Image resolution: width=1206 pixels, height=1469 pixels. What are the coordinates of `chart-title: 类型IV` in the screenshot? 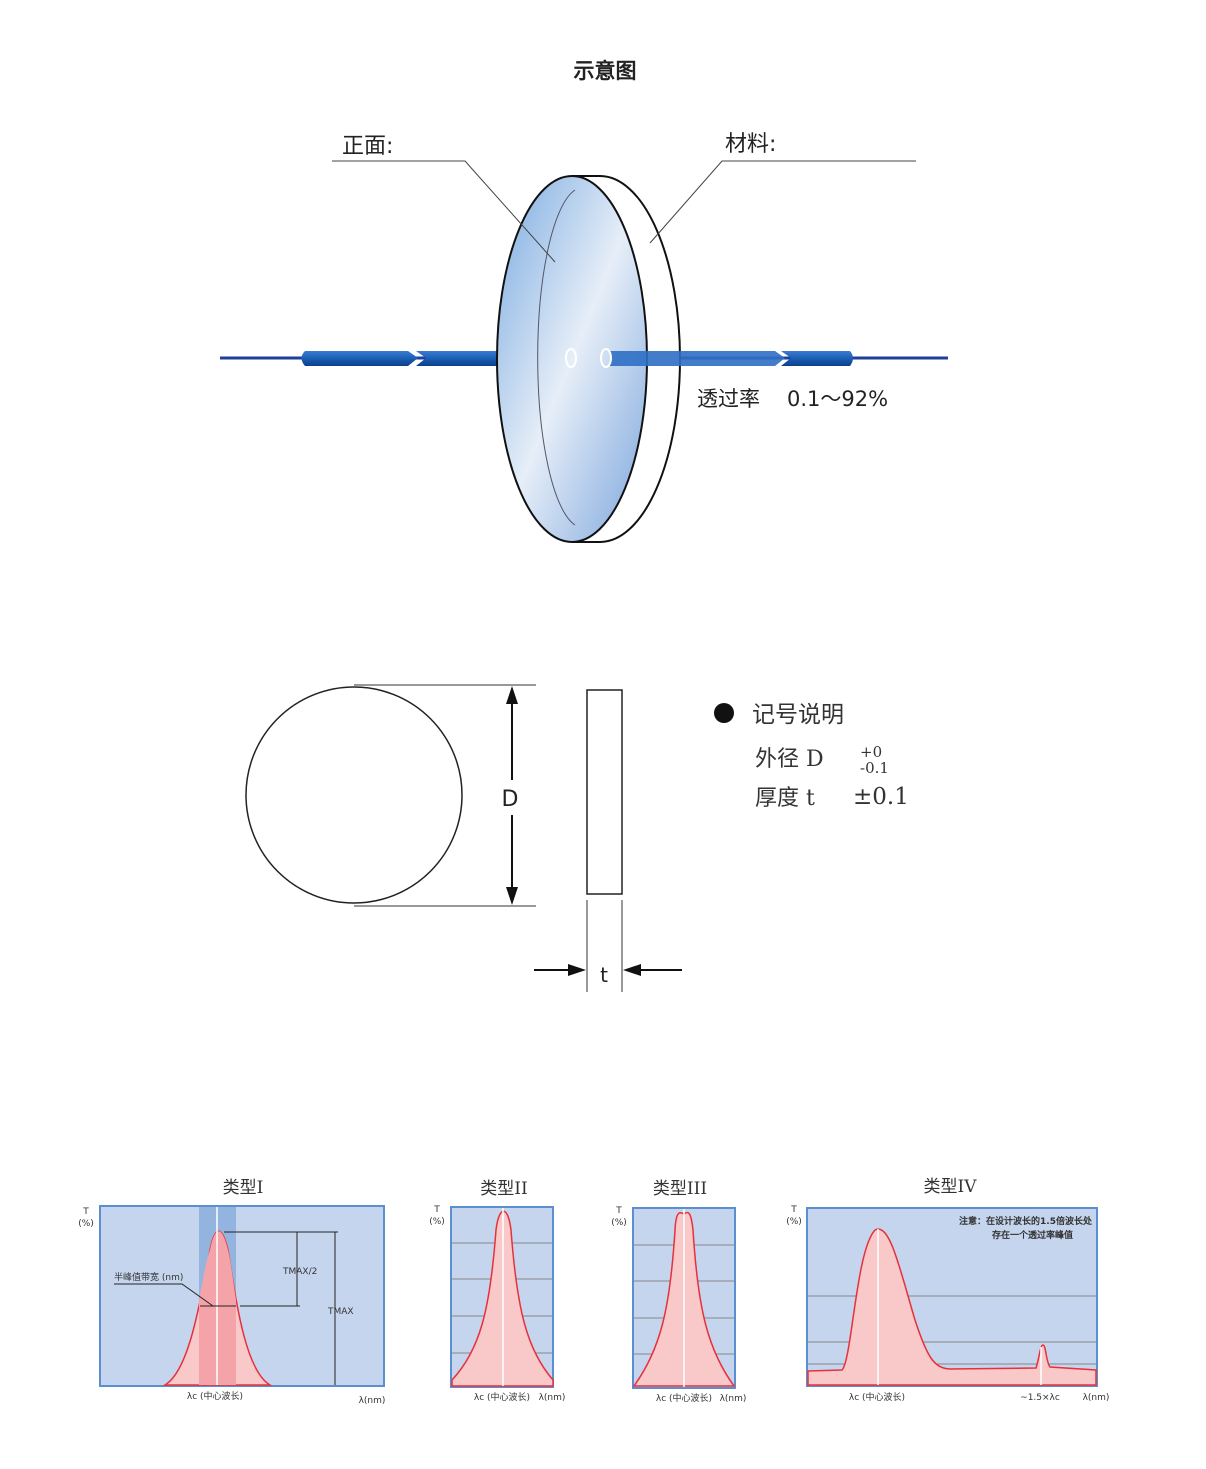 It's located at (951, 1187).